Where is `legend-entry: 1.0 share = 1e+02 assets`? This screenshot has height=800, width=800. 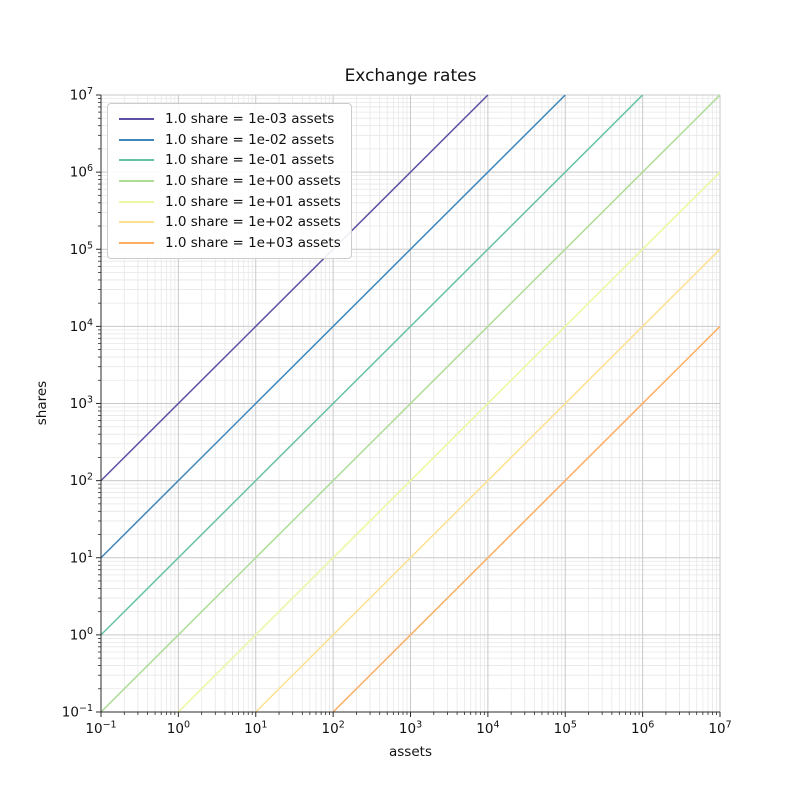
legend-entry: 1.0 share = 1e+02 assets is located at coordinates (230, 222).